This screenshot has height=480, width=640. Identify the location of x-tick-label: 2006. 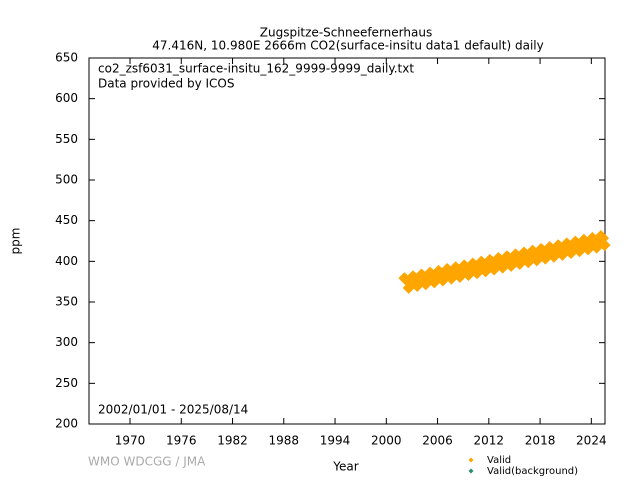
(437, 441).